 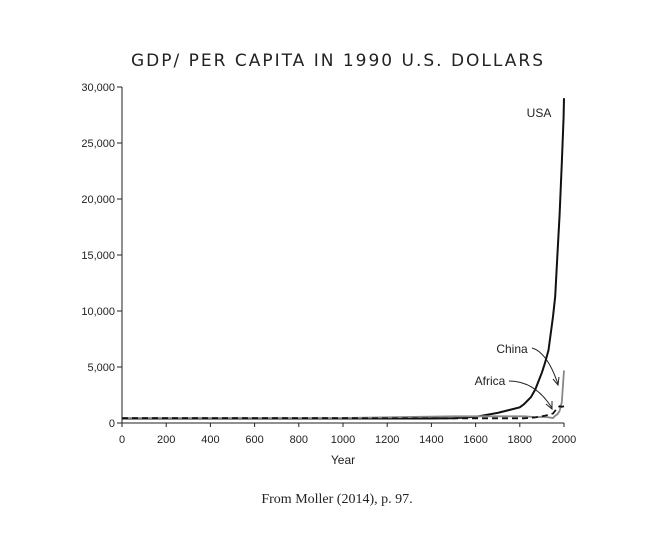 I want to click on china-leader-line, so click(x=545, y=366).